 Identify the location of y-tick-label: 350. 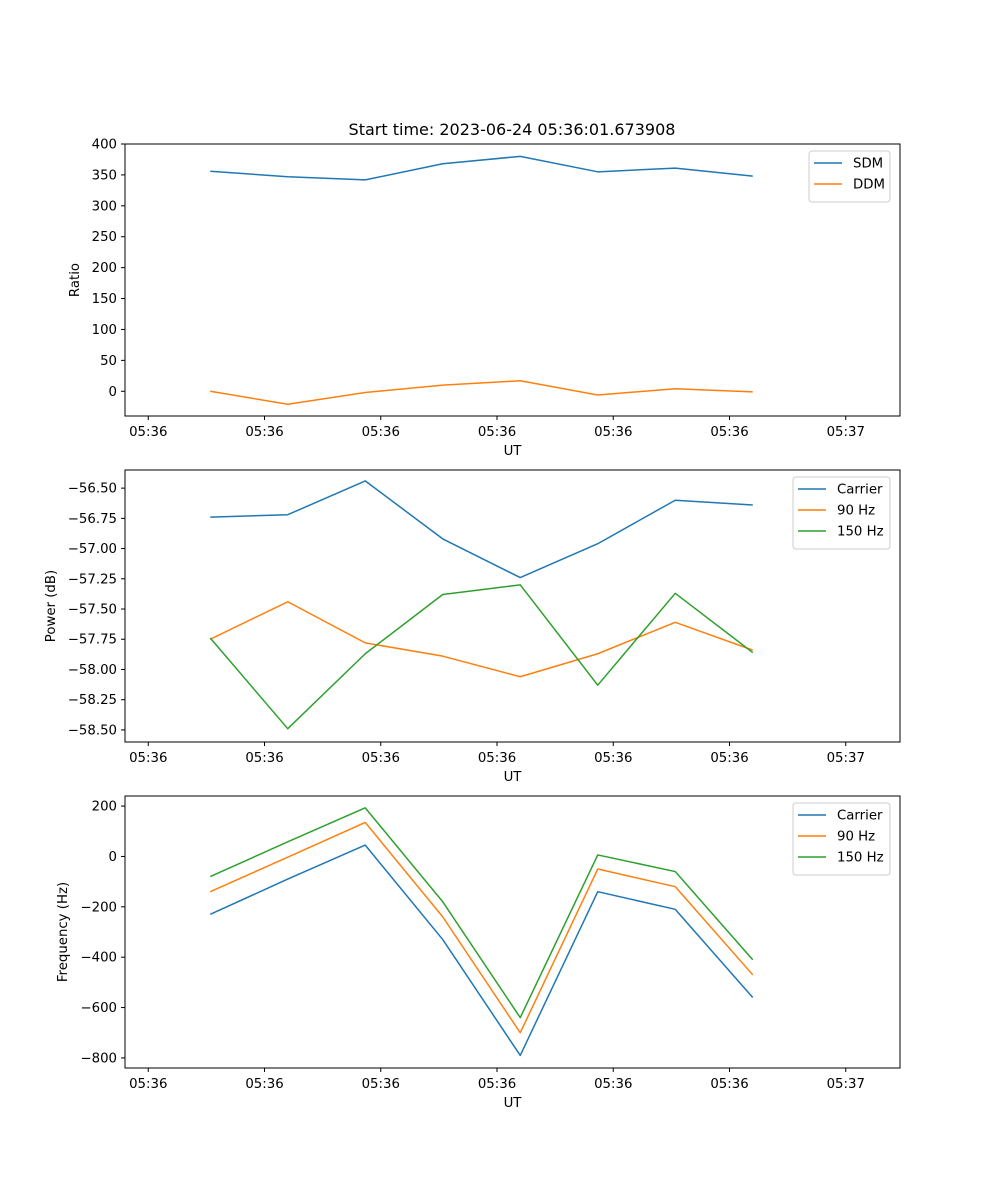
(104, 175).